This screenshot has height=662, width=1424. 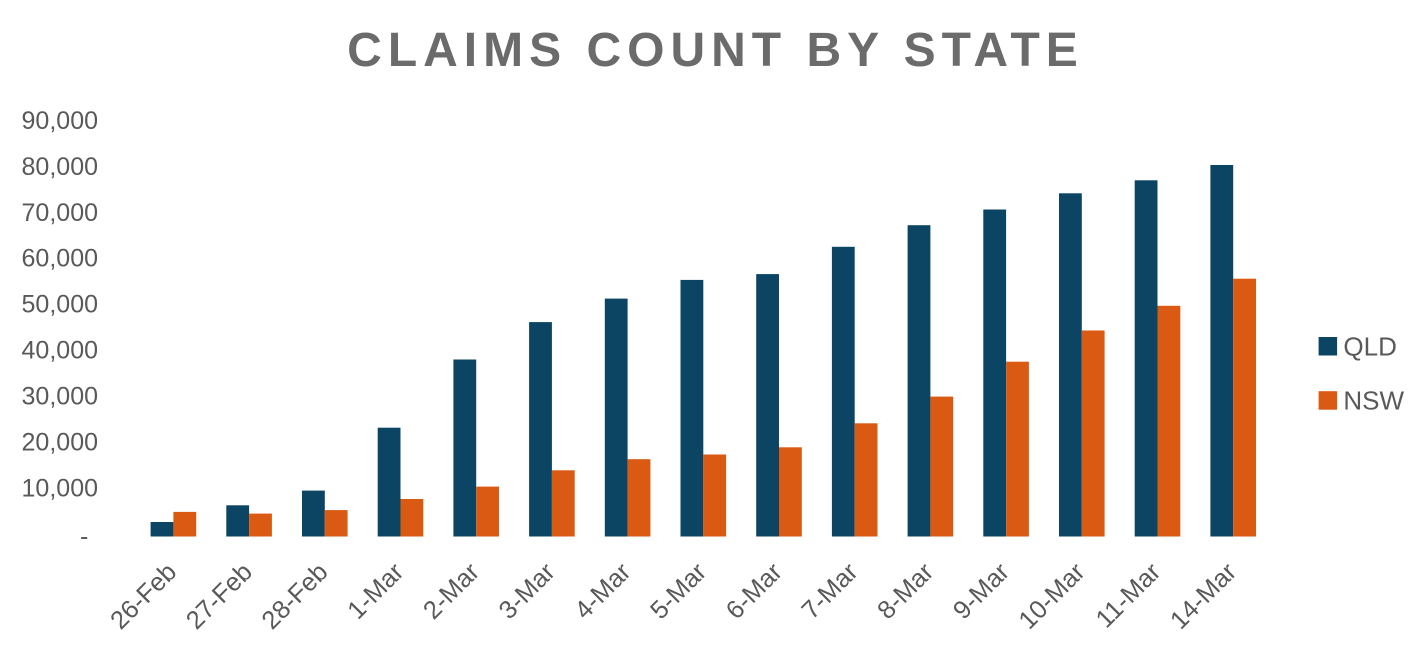 What do you see at coordinates (1373, 401) in the screenshot?
I see `svg-text: NSW` at bounding box center [1373, 401].